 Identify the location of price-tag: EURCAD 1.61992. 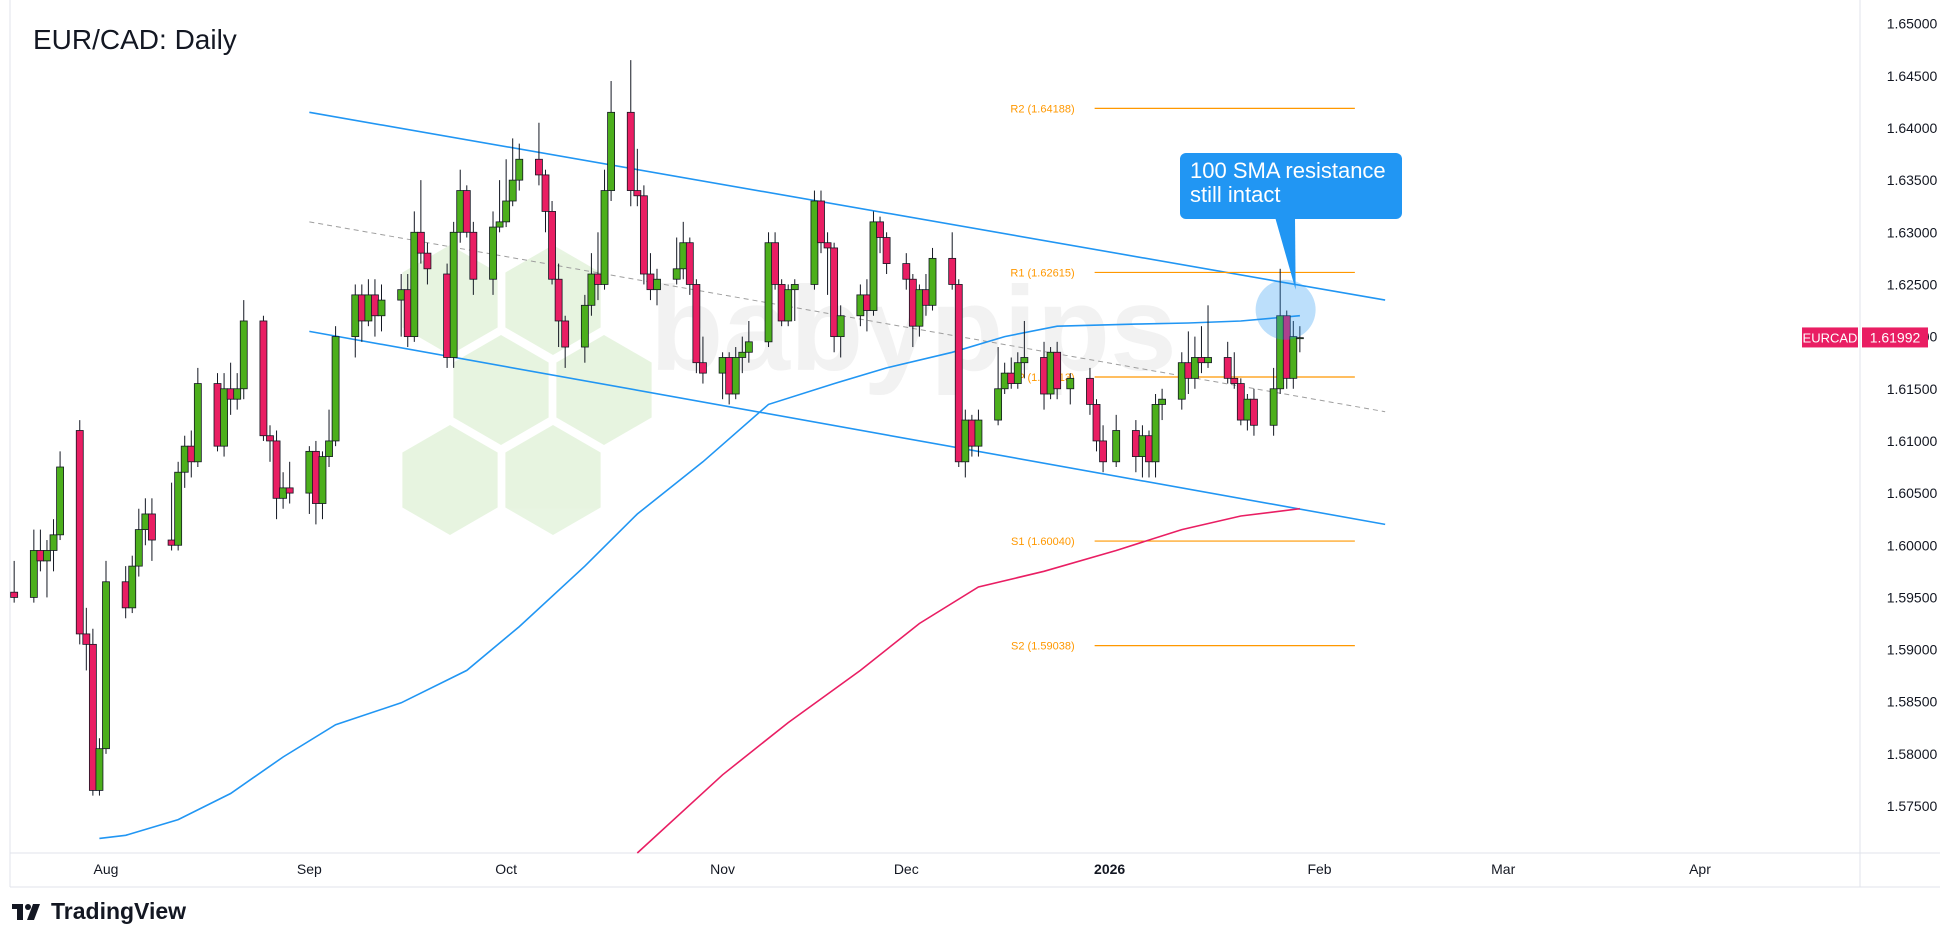
(1865, 337).